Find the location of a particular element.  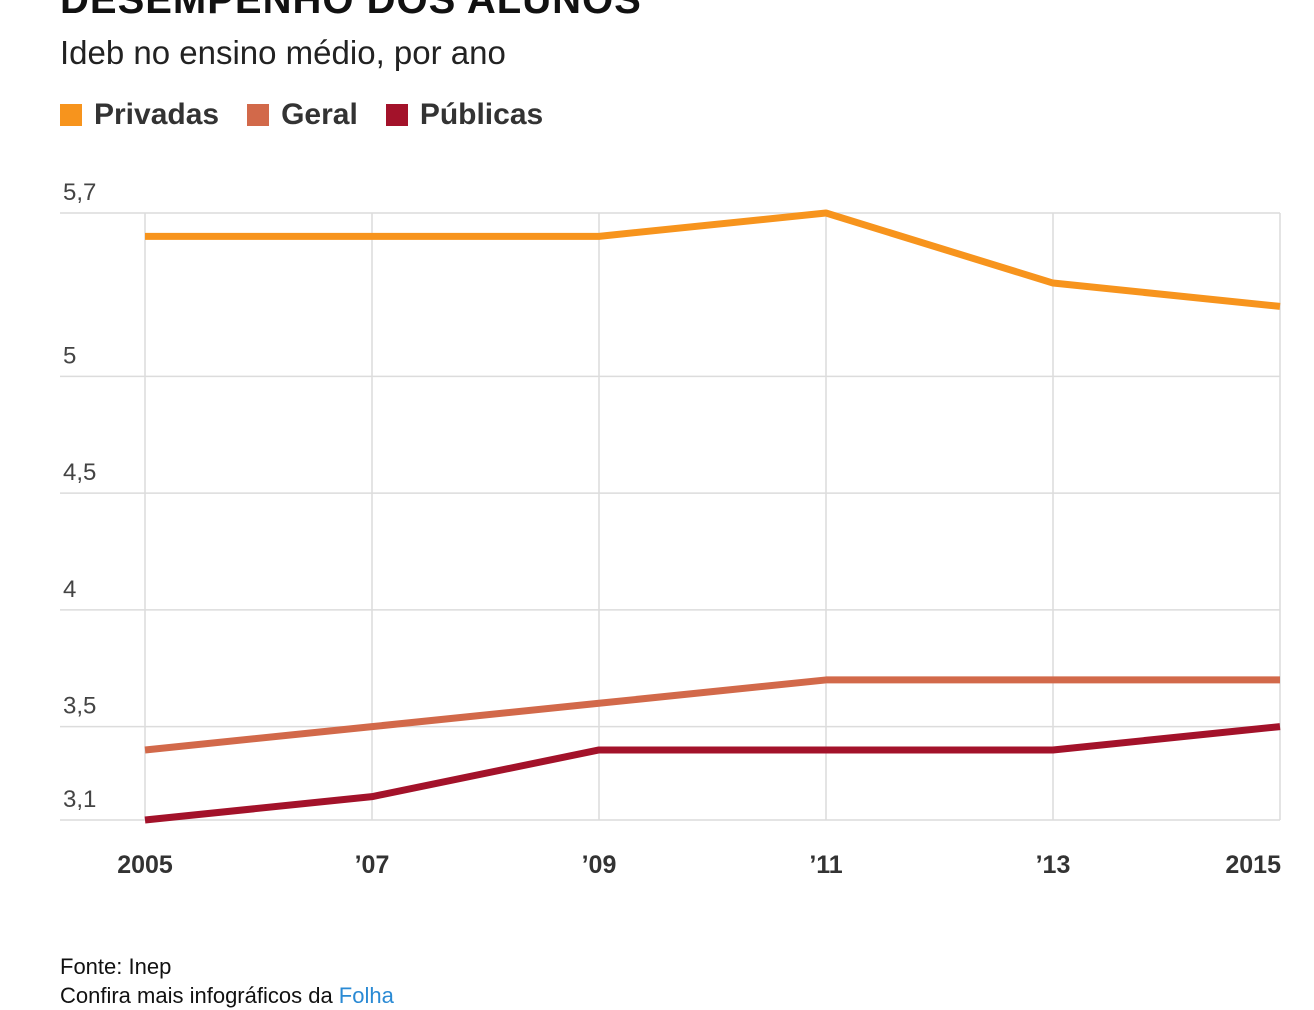

x-tick-label: 2005 is located at coordinates (145, 865).